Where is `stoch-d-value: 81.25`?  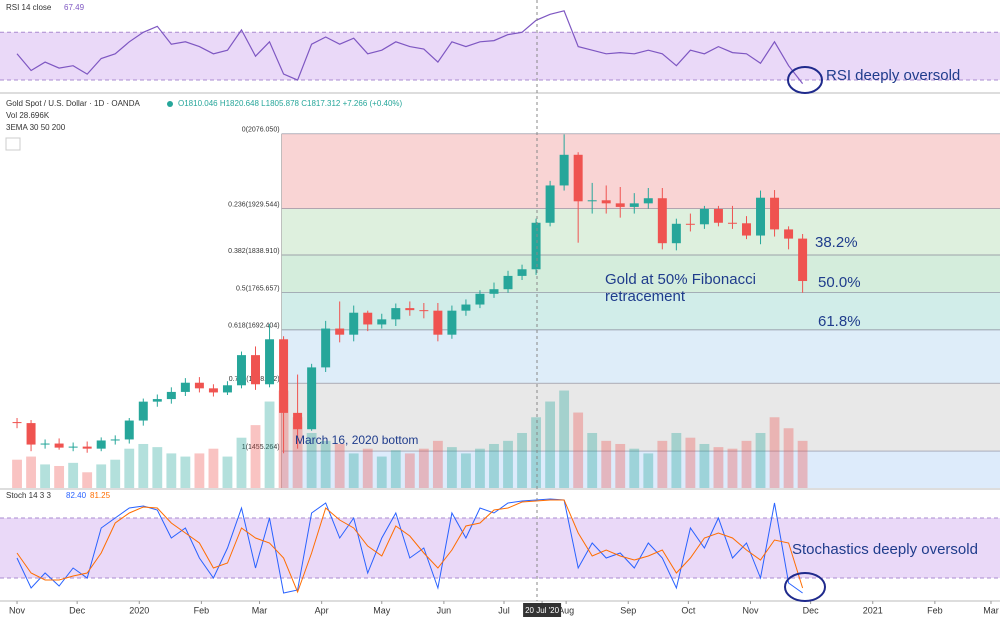 stoch-d-value: 81.25 is located at coordinates (100, 495).